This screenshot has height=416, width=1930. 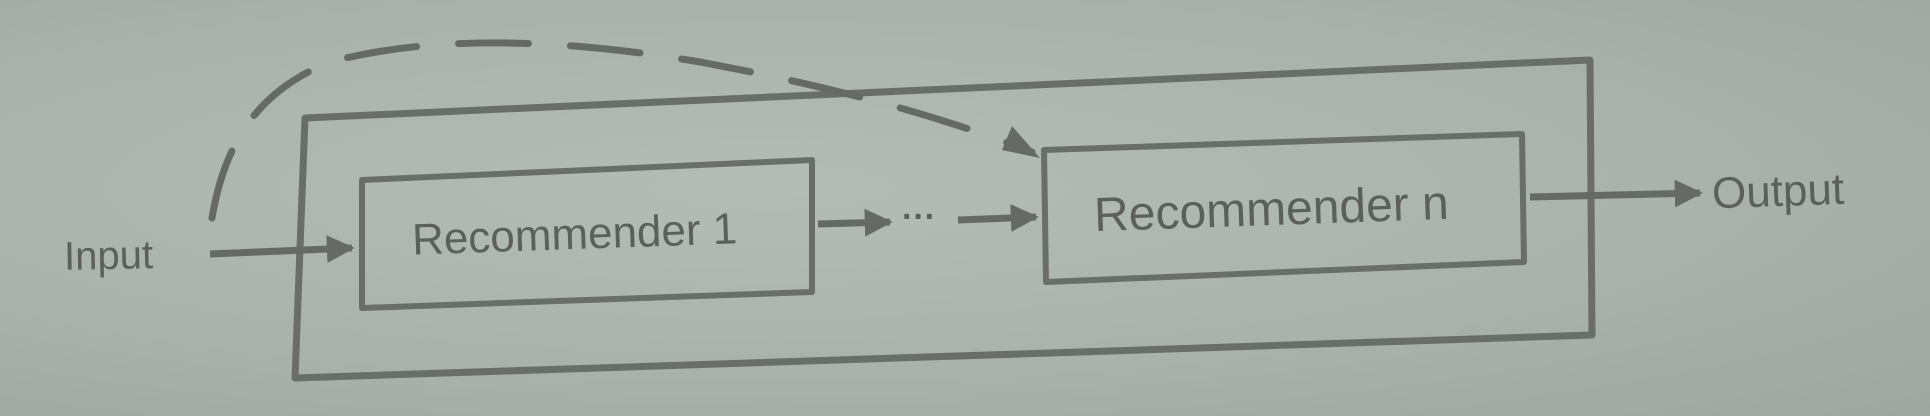 I want to click on ellipsis-label: ···, so click(x=919, y=217).